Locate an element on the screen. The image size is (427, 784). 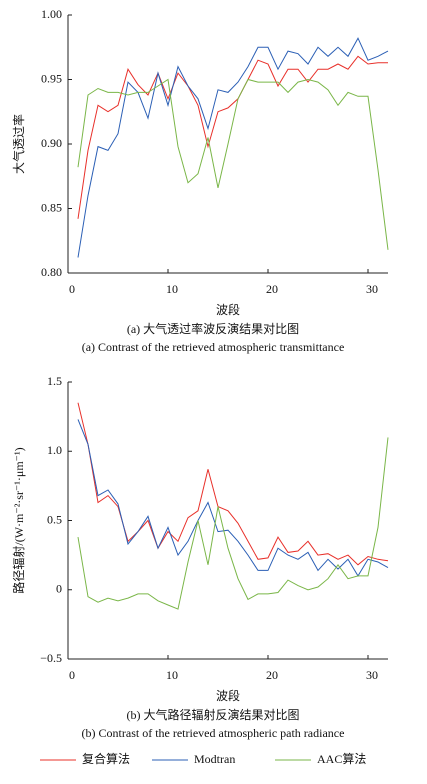
caption: (b) 大气路径辐射反演结果对比图 is located at coordinates (213, 714).